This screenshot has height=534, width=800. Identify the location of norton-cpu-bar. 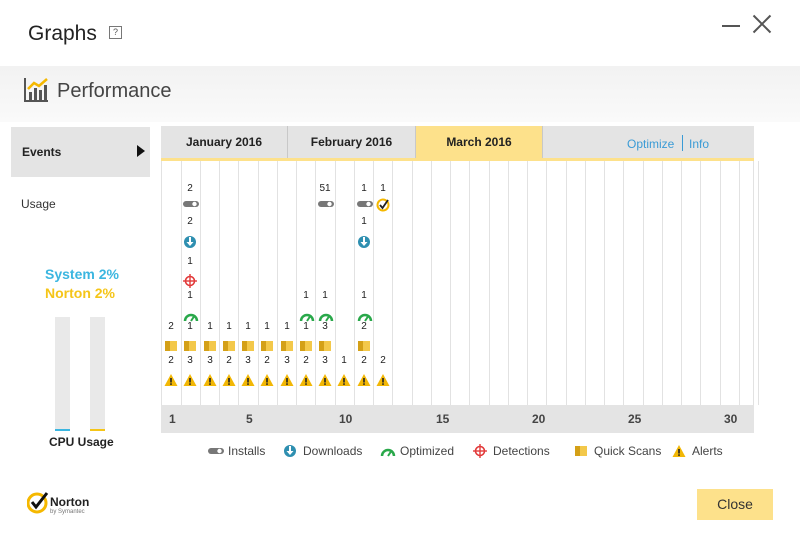
(97, 374).